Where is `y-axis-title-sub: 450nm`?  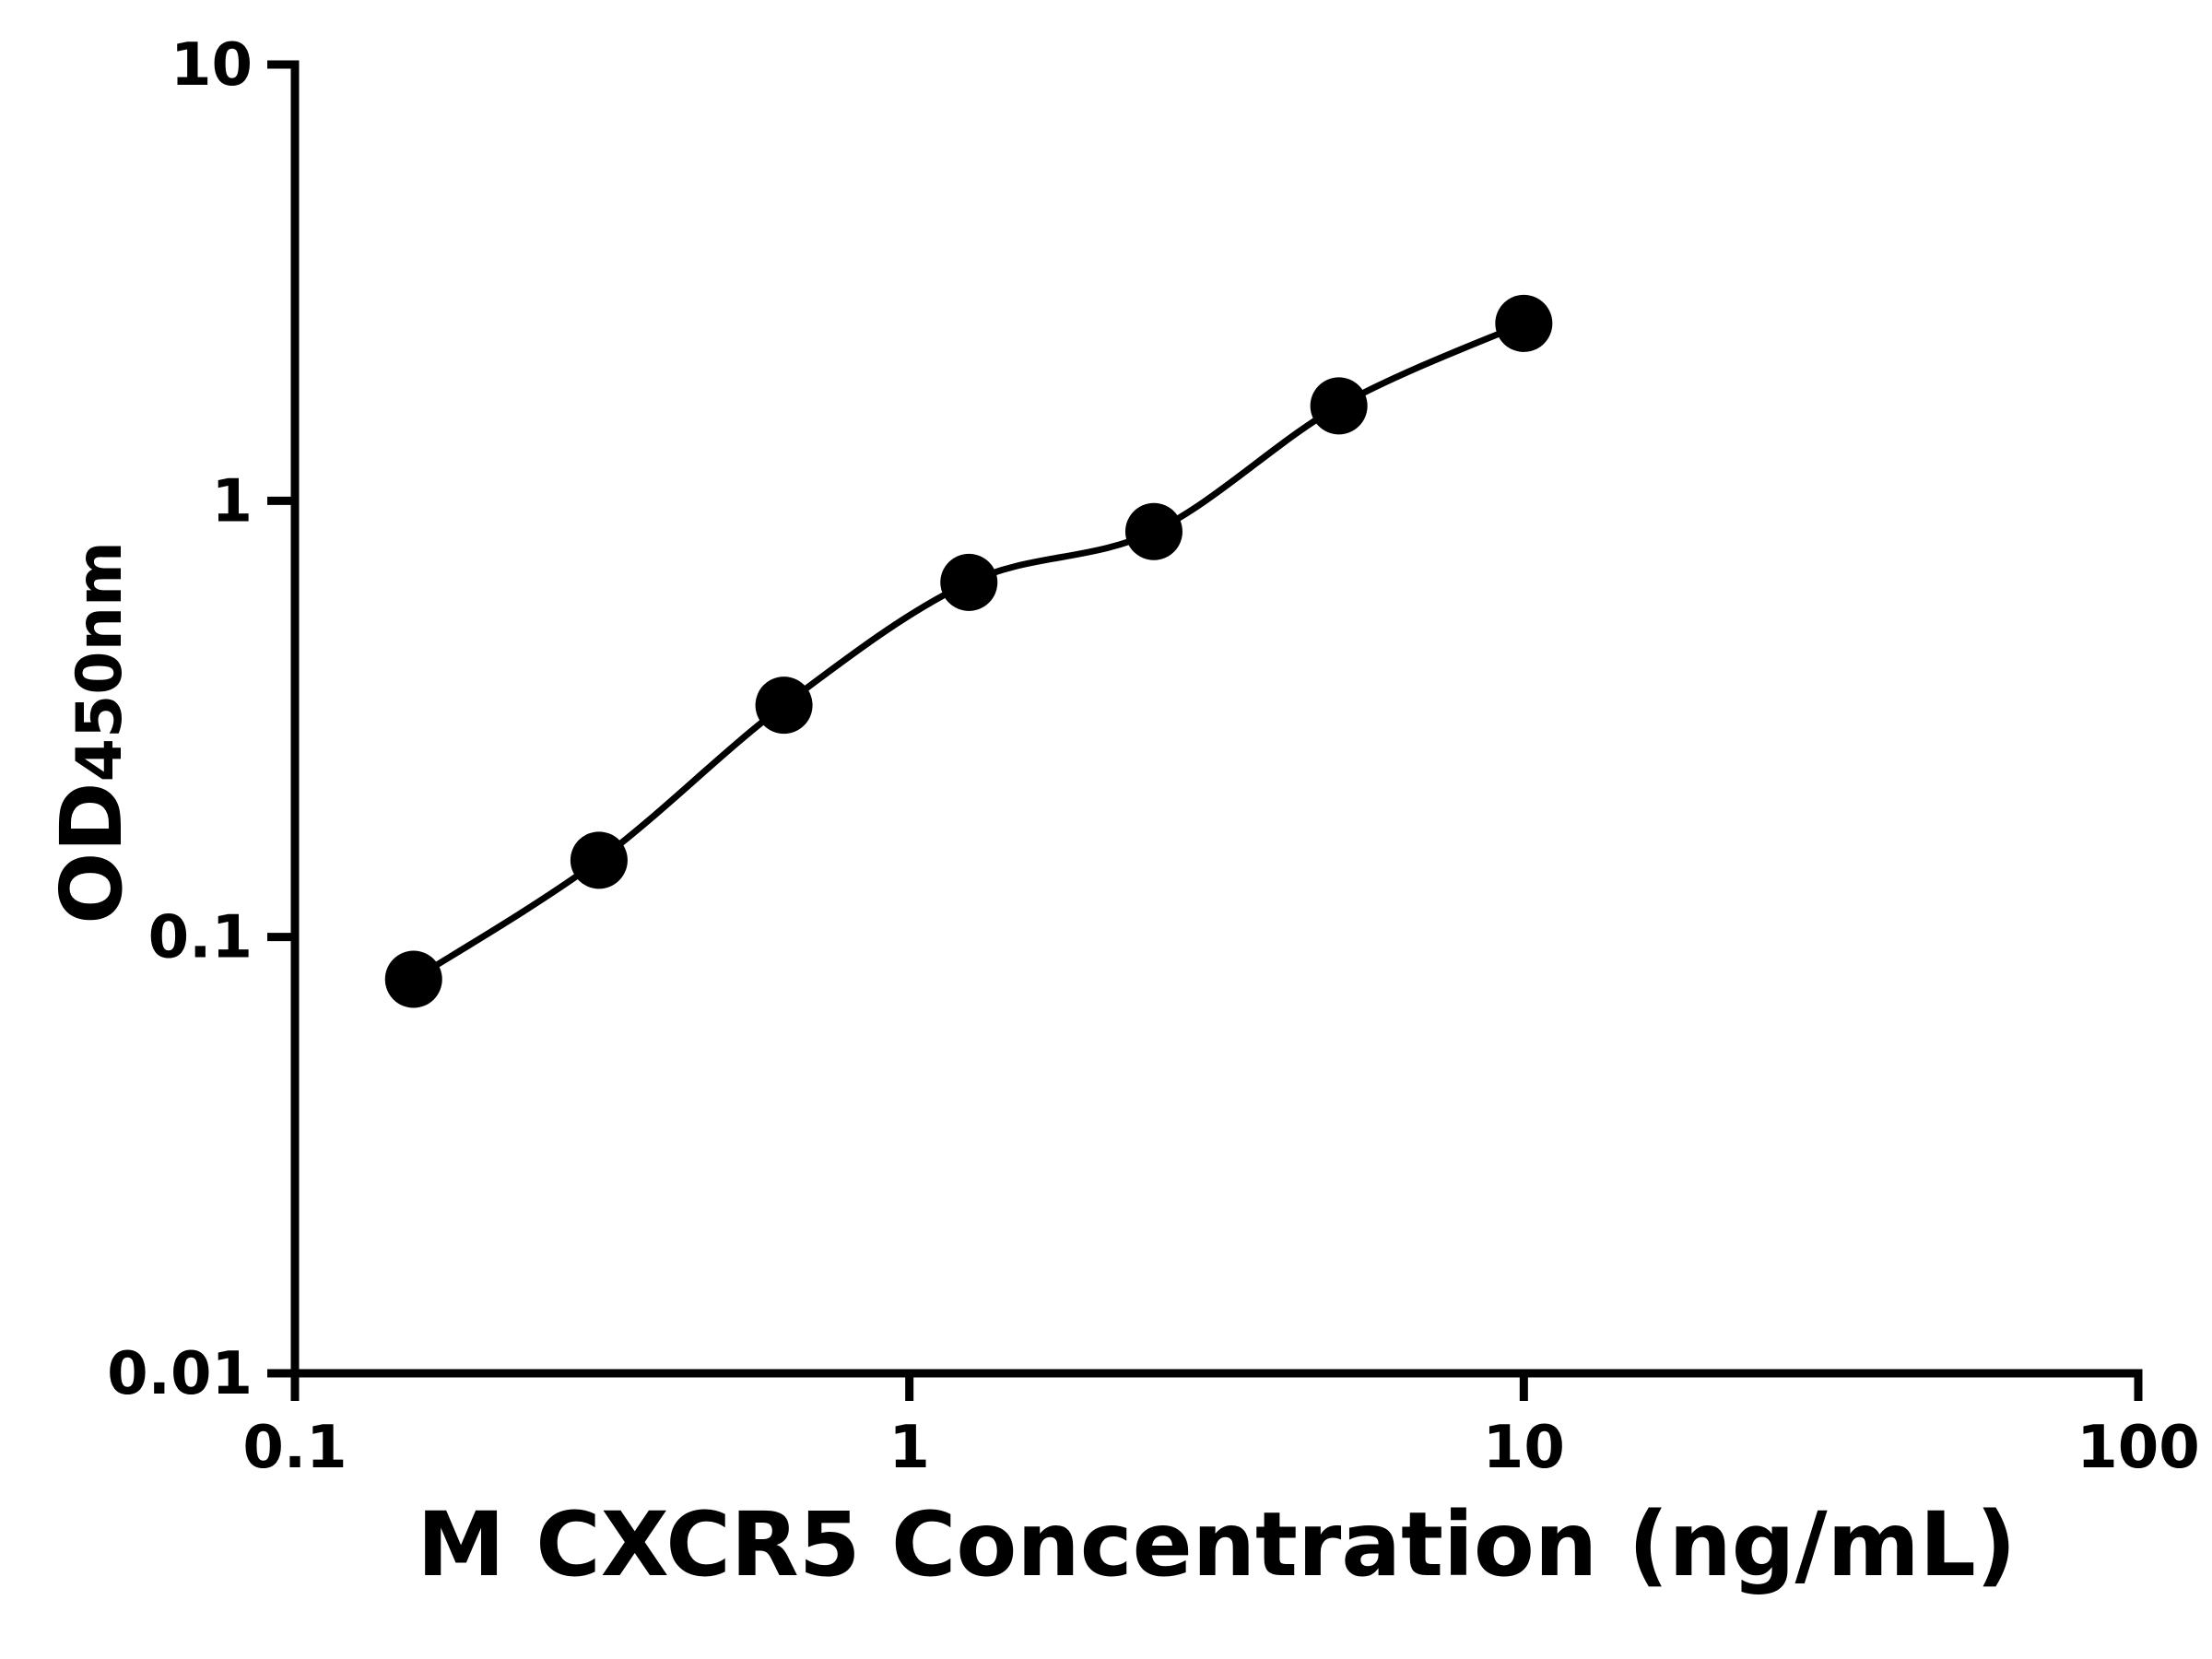
y-axis-title-sub: 450nm is located at coordinates (100, 661).